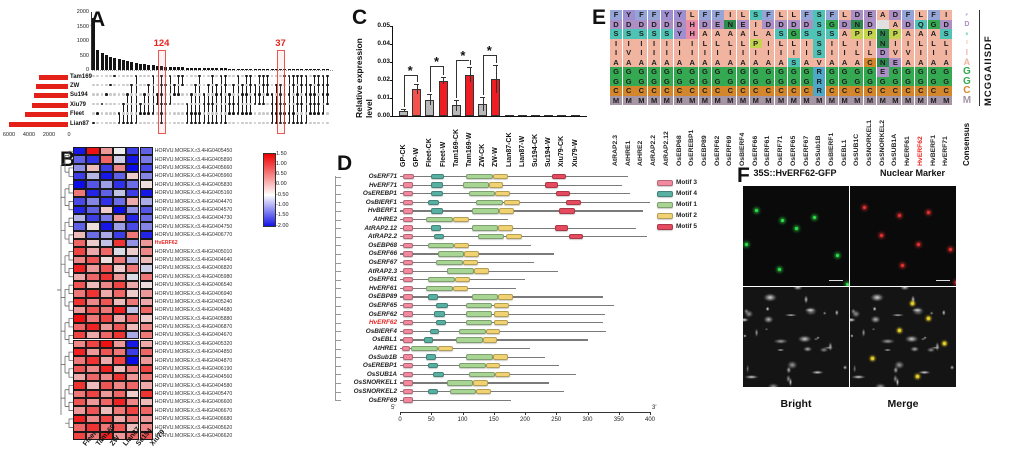  What do you see at coordinates (967, 24) in the screenshot?
I see `consensus-logo-letter: D` at bounding box center [967, 24].